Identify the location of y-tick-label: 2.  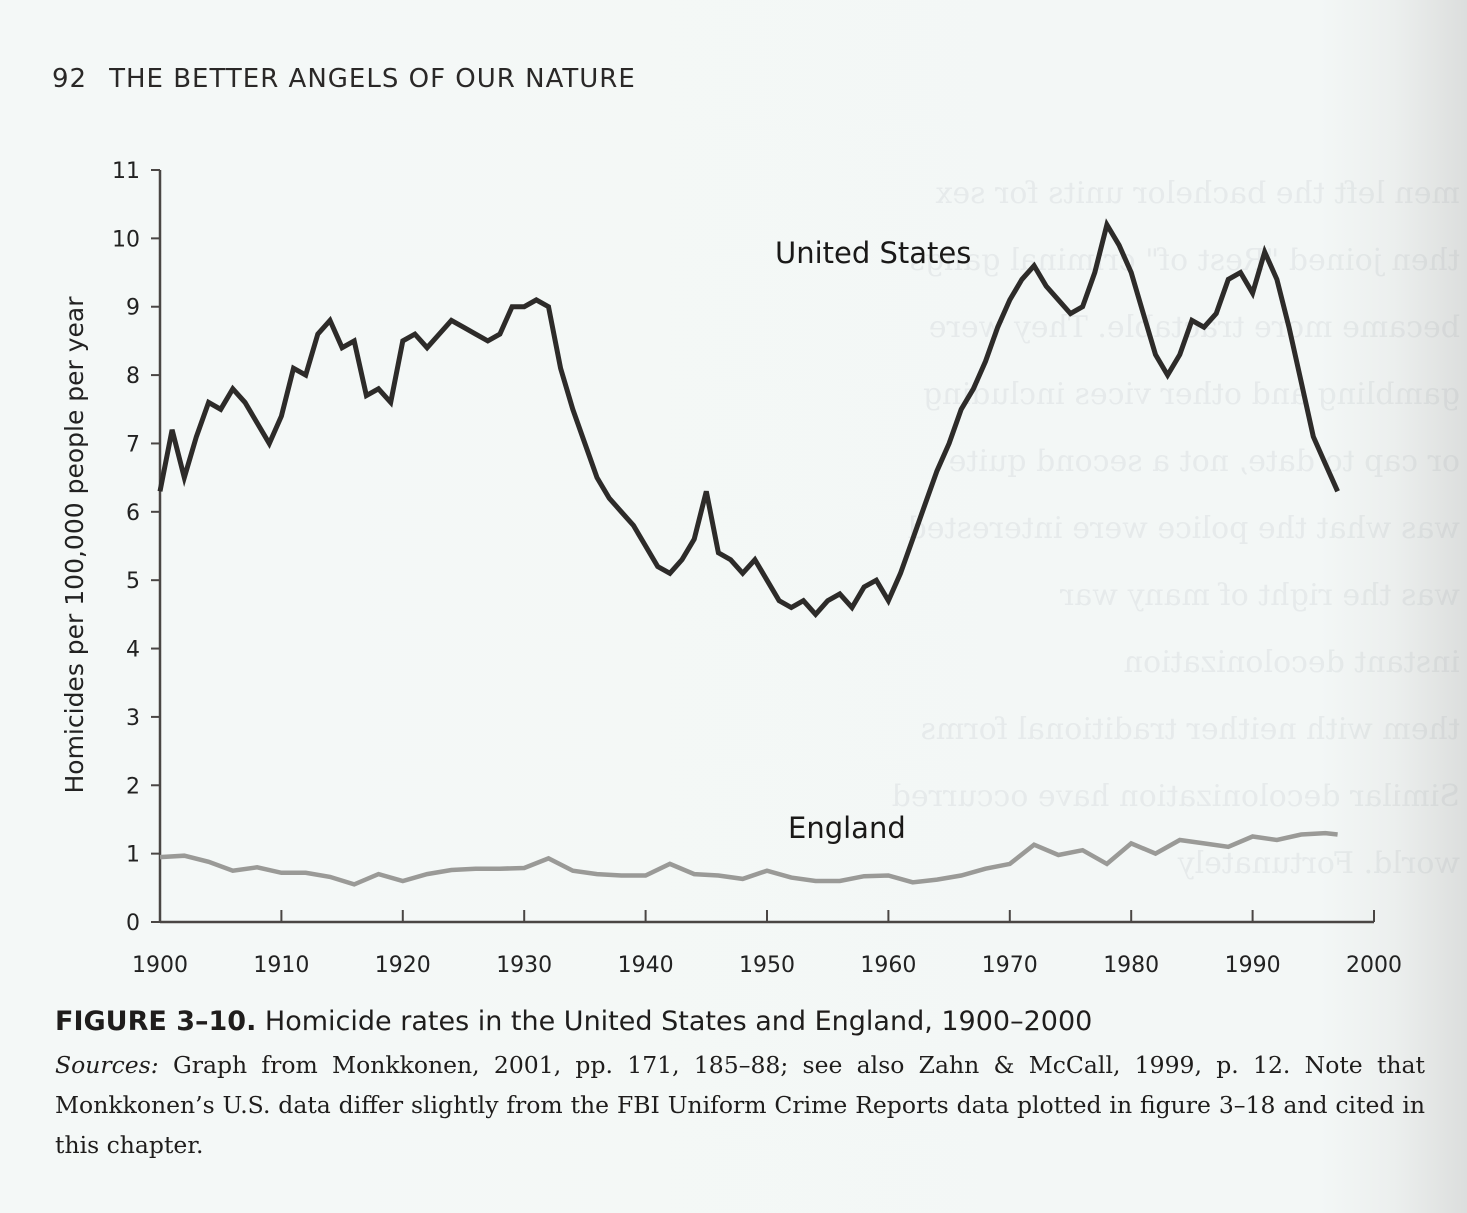
(133, 786).